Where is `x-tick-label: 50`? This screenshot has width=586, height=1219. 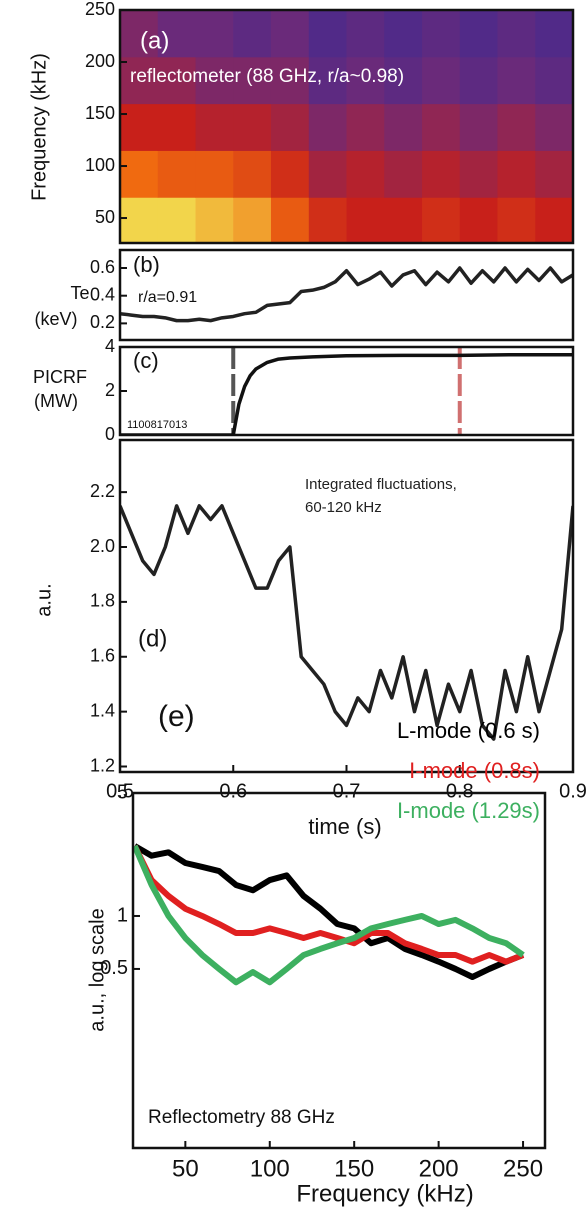
x-tick-label: 50 is located at coordinates (185, 1168).